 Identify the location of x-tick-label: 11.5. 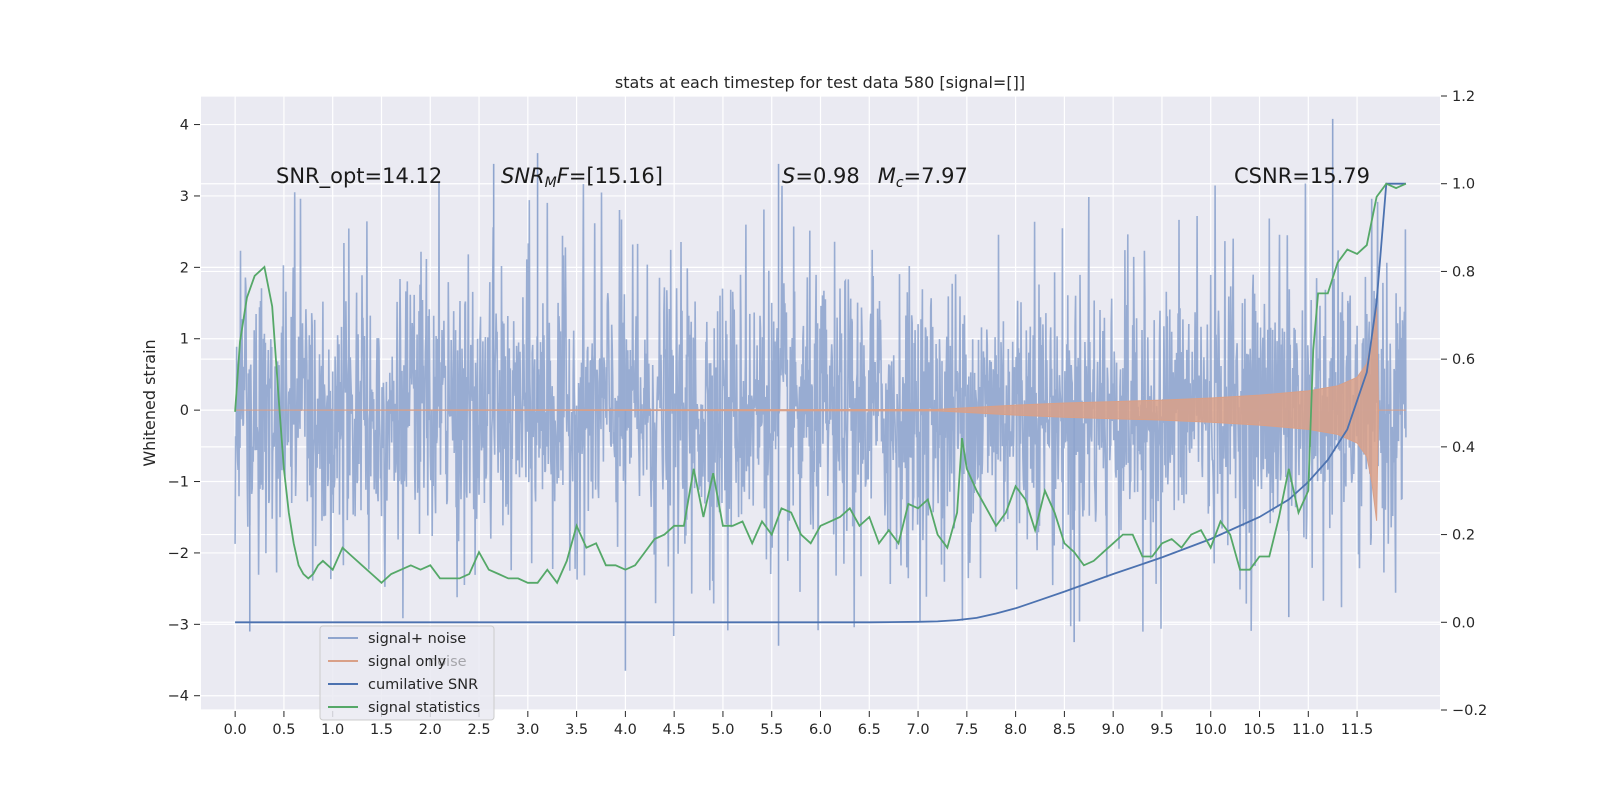
(1357, 730).